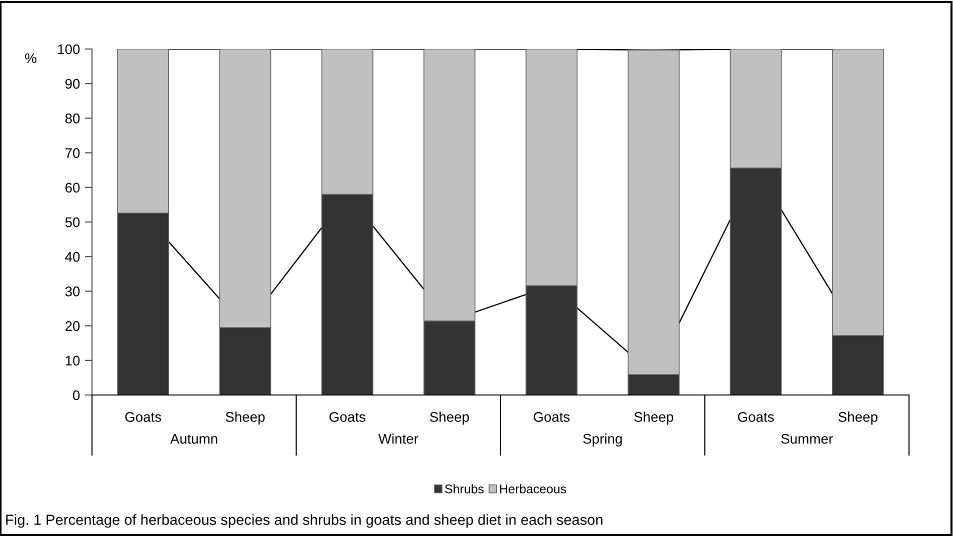 This screenshot has height=536, width=953. Describe the element at coordinates (464, 489) in the screenshot. I see `legend-label: Shrubs` at that location.